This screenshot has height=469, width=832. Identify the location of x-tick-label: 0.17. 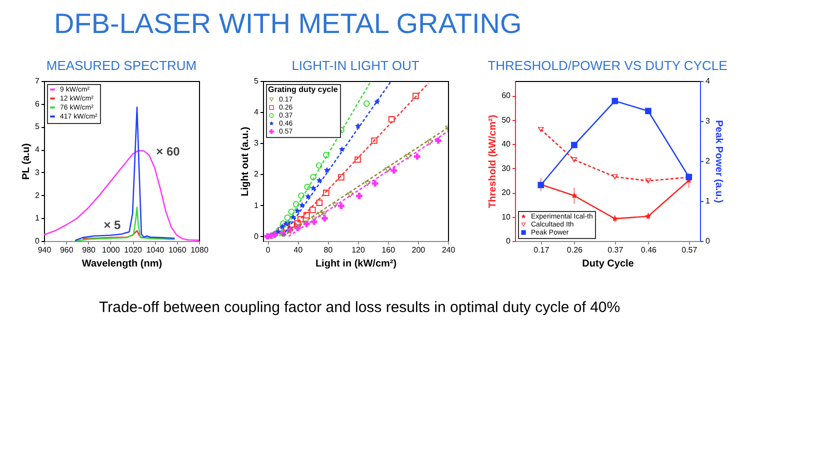
(542, 250).